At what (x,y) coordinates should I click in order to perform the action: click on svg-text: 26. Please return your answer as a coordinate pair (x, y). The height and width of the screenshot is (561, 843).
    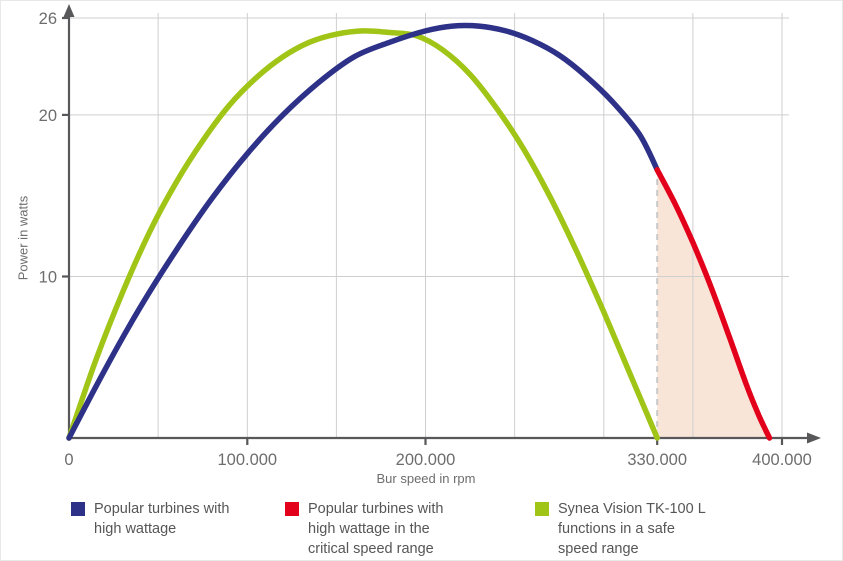
    Looking at the image, I should click on (48, 19).